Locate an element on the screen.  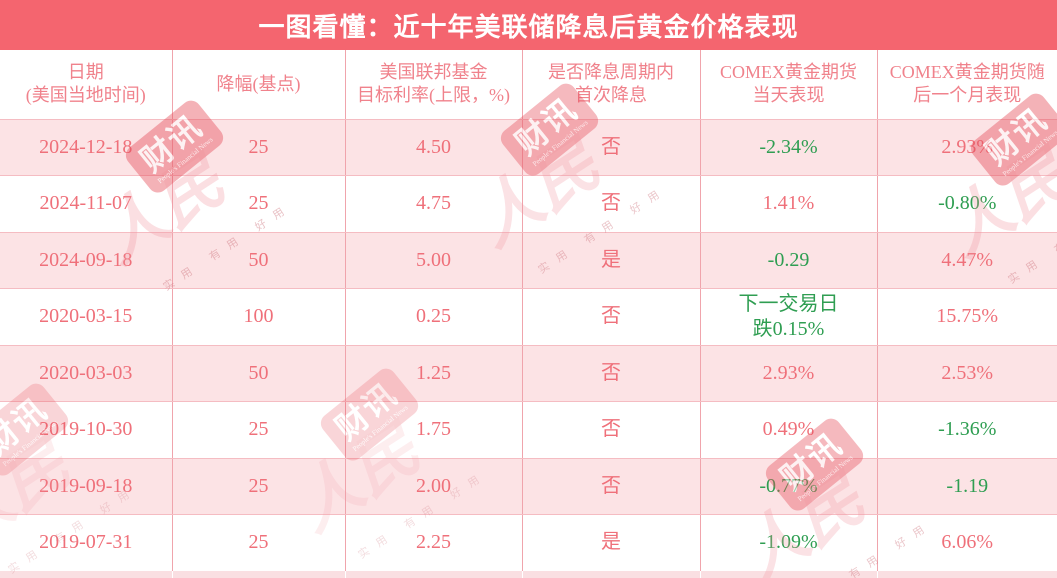
table-cell: 2.00 is located at coordinates (433, 486).